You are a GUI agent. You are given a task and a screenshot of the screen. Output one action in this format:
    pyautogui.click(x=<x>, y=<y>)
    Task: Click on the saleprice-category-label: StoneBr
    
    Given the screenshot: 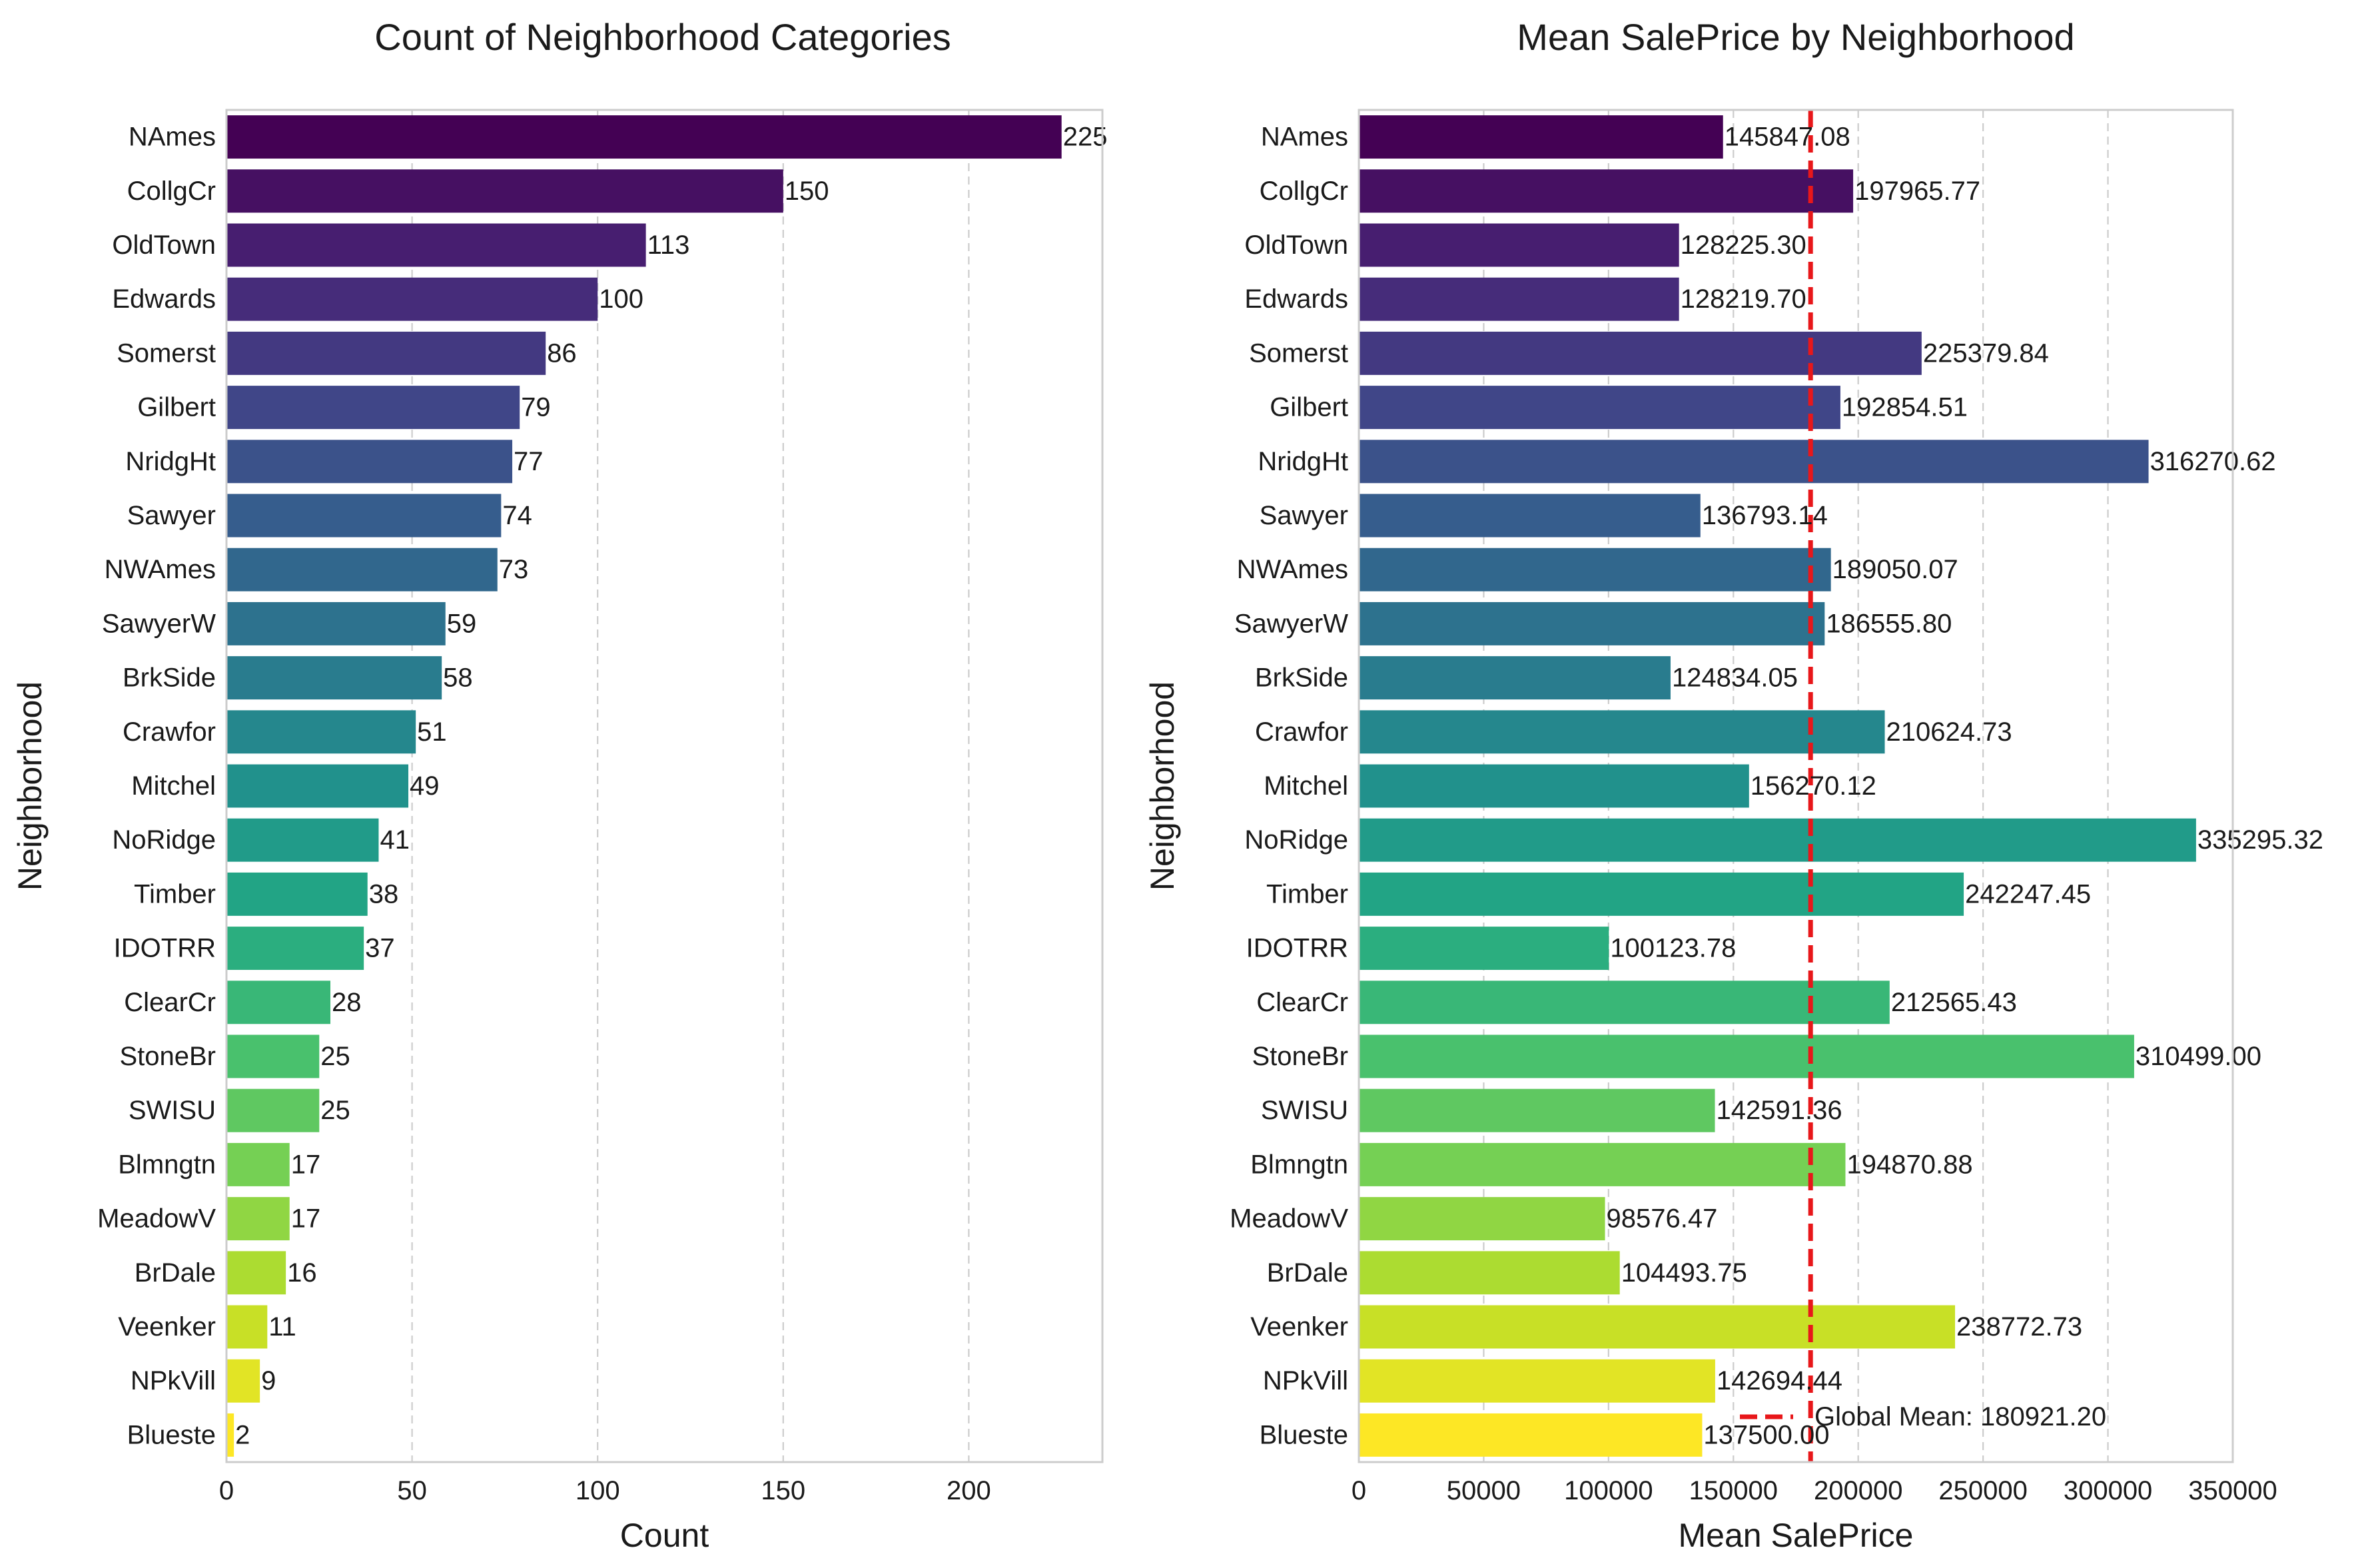 What is the action you would take?
    pyautogui.click(x=1300, y=1056)
    